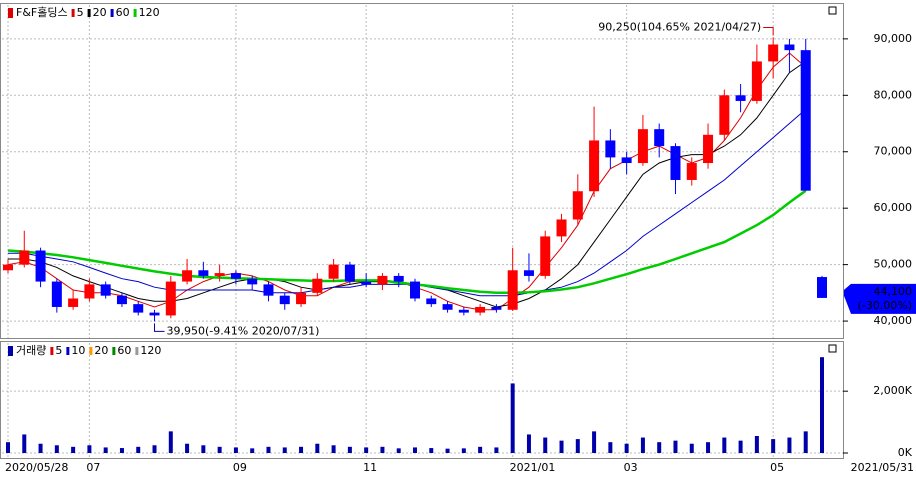  I want to click on legend-label: 거래량, so click(31, 350).